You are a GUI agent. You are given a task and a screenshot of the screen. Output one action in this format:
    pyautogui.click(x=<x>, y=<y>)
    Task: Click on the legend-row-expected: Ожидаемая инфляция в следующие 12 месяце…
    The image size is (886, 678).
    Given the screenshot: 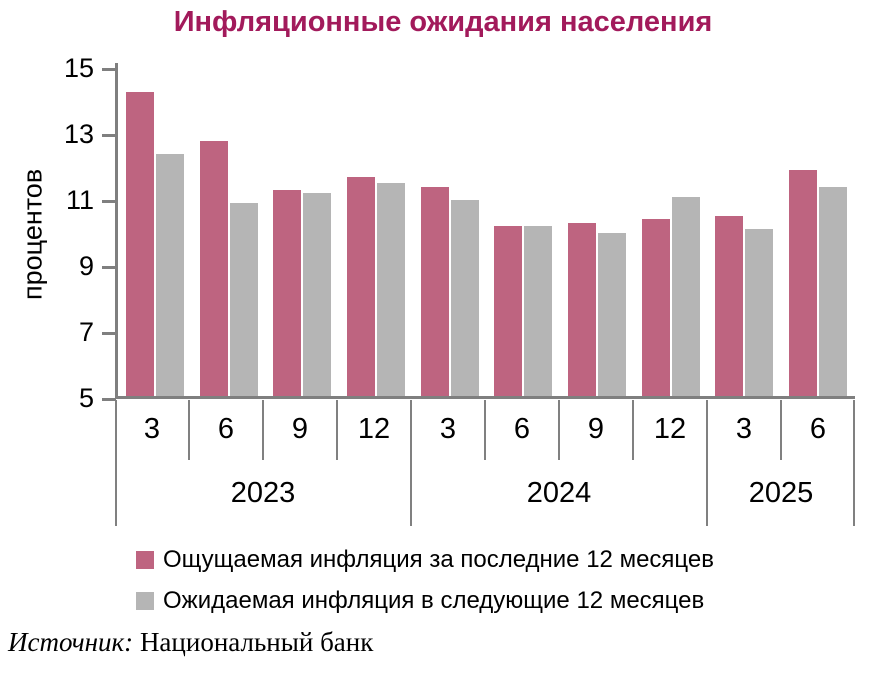 What is the action you would take?
    pyautogui.click(x=425, y=601)
    